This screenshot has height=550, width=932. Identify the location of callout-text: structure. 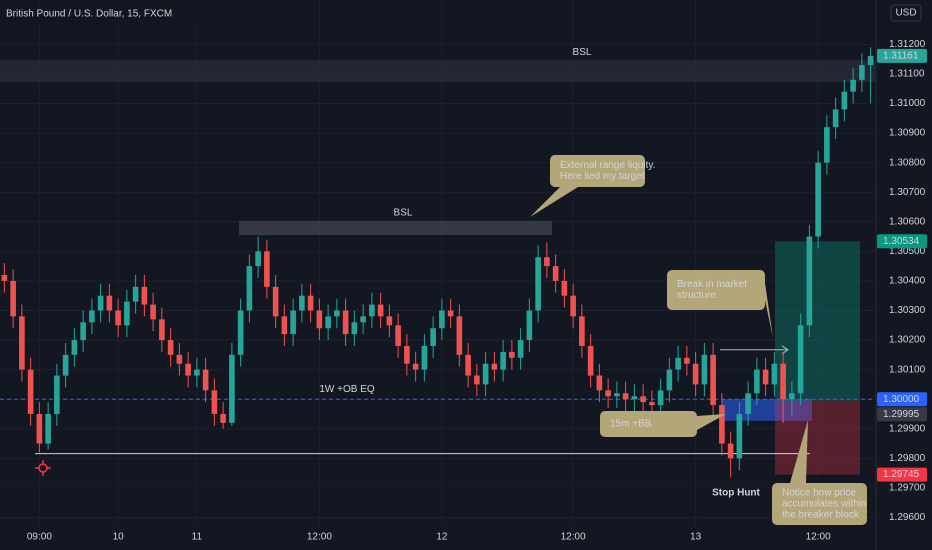
(696, 295).